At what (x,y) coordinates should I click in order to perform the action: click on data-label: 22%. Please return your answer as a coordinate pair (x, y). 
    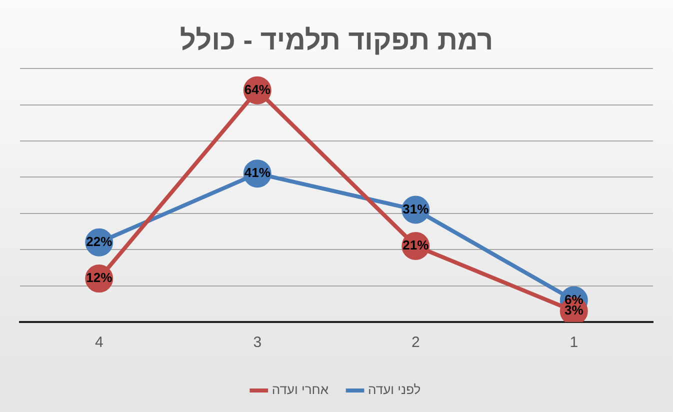
    Looking at the image, I should click on (99, 241).